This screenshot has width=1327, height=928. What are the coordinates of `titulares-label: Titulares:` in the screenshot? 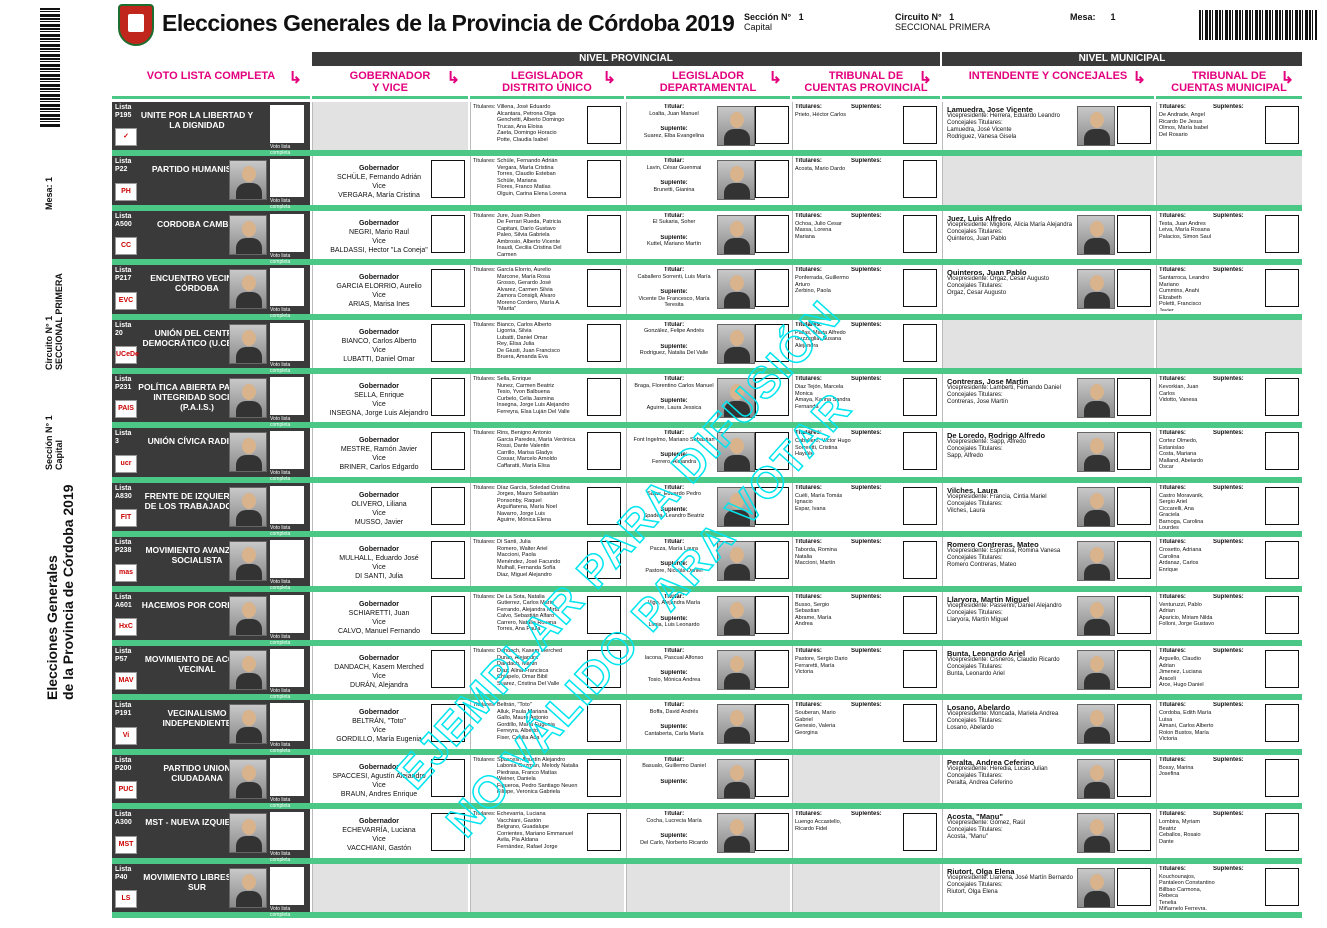 It's located at (484, 324).